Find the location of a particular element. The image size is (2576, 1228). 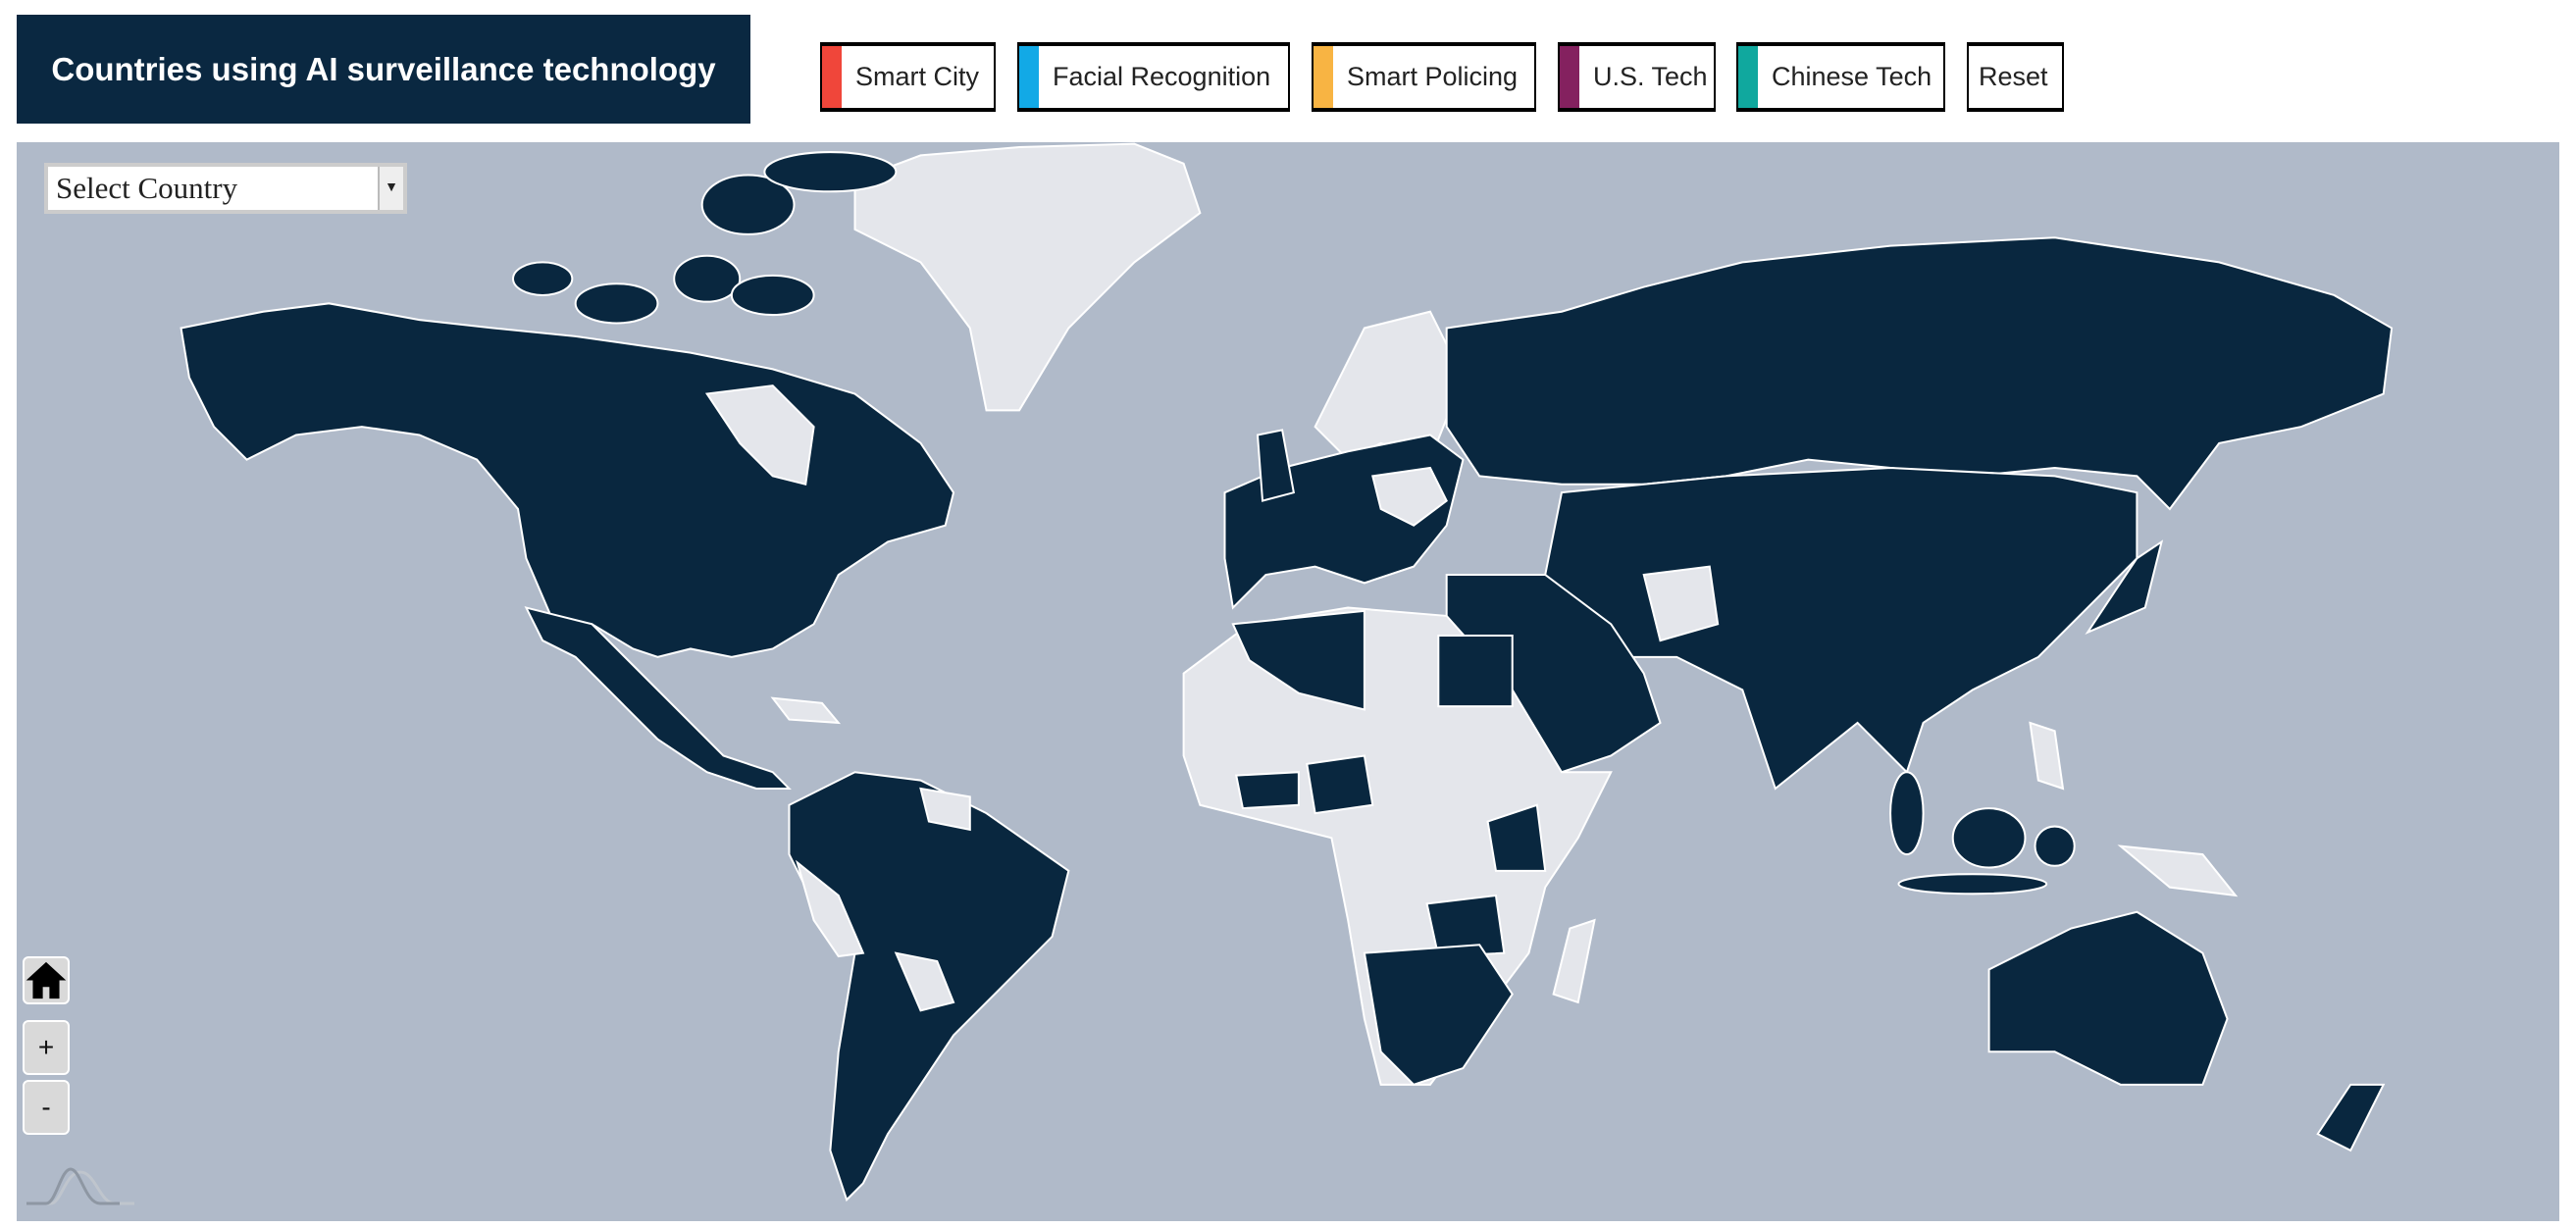

hudson-bay is located at coordinates (759, 435).